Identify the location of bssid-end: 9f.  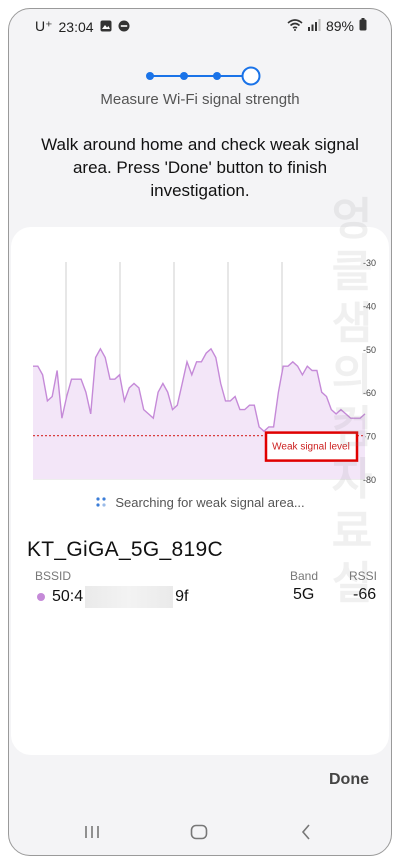
(182, 597).